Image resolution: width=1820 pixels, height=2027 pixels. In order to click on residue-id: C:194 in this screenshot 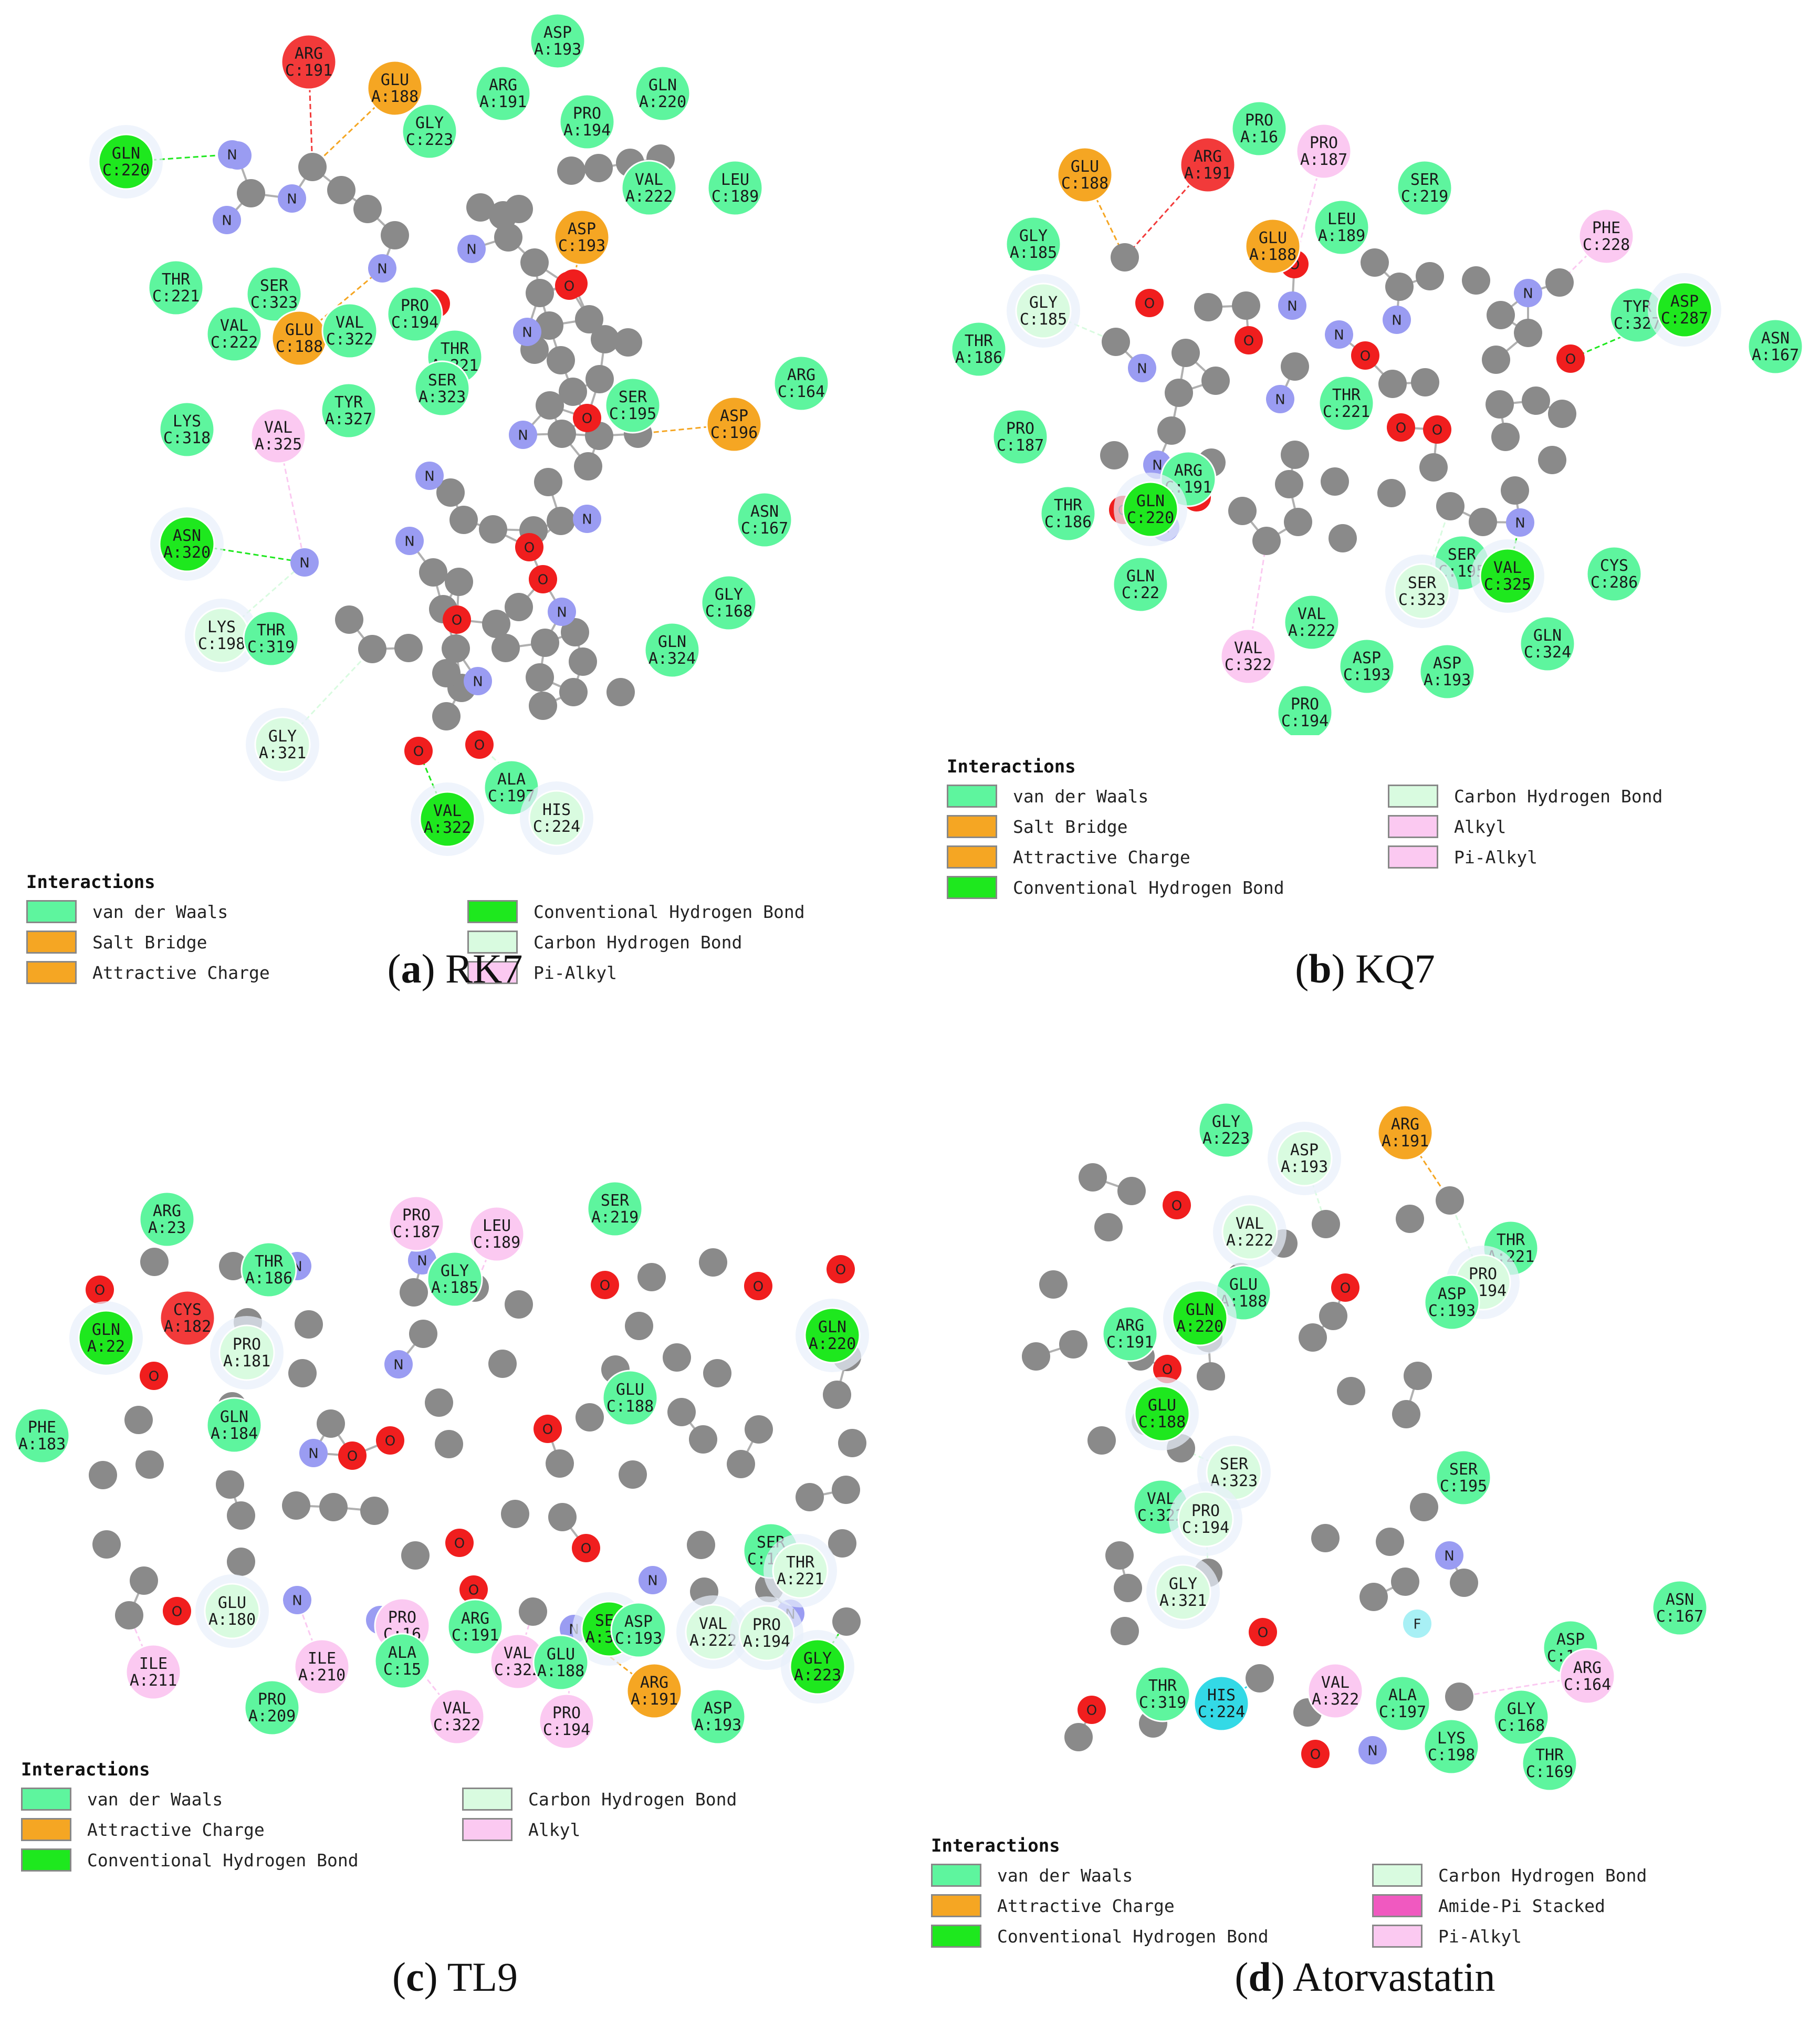, I will do `click(1305, 721)`.